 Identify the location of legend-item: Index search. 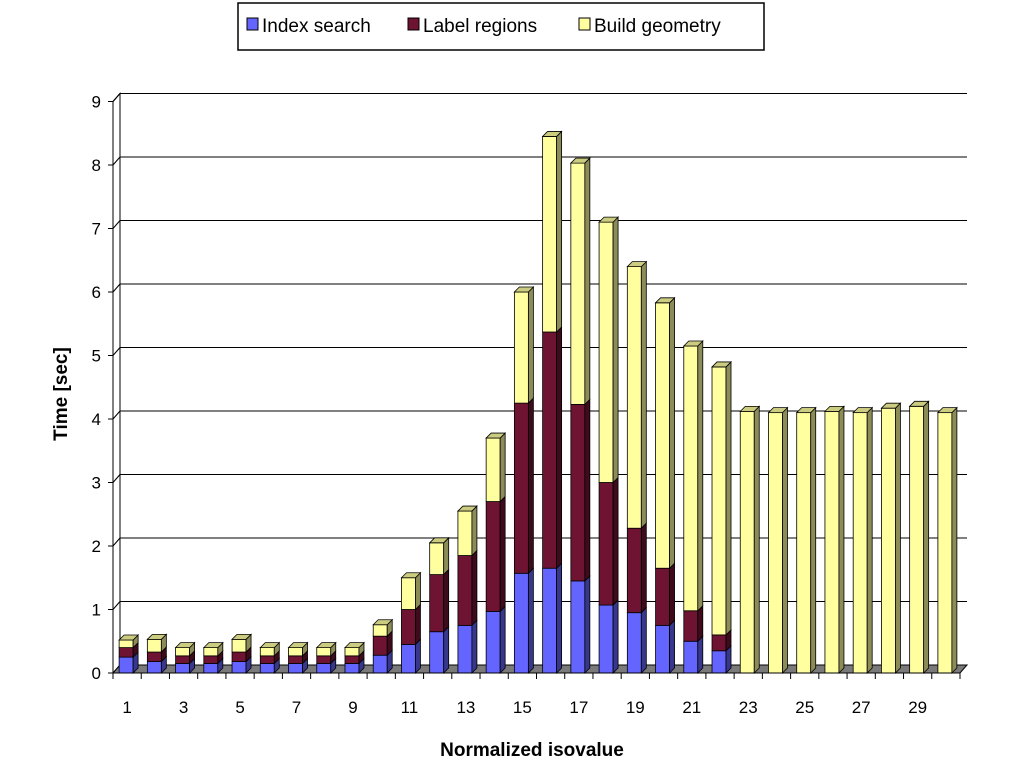
(308, 26).